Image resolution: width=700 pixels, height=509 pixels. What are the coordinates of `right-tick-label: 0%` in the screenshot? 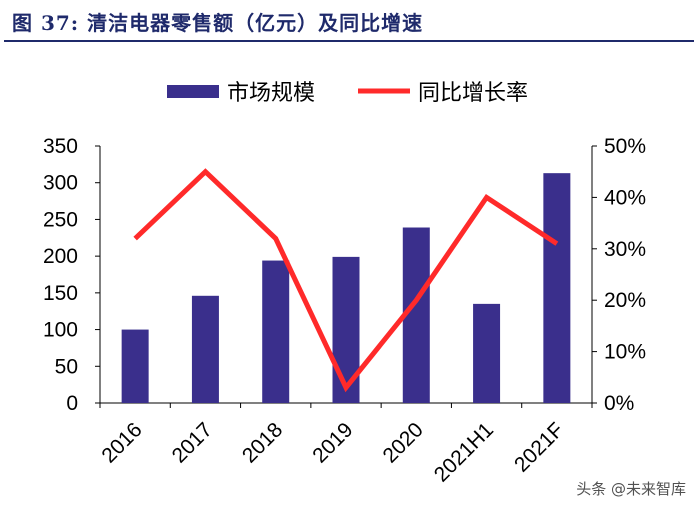 It's located at (619, 403).